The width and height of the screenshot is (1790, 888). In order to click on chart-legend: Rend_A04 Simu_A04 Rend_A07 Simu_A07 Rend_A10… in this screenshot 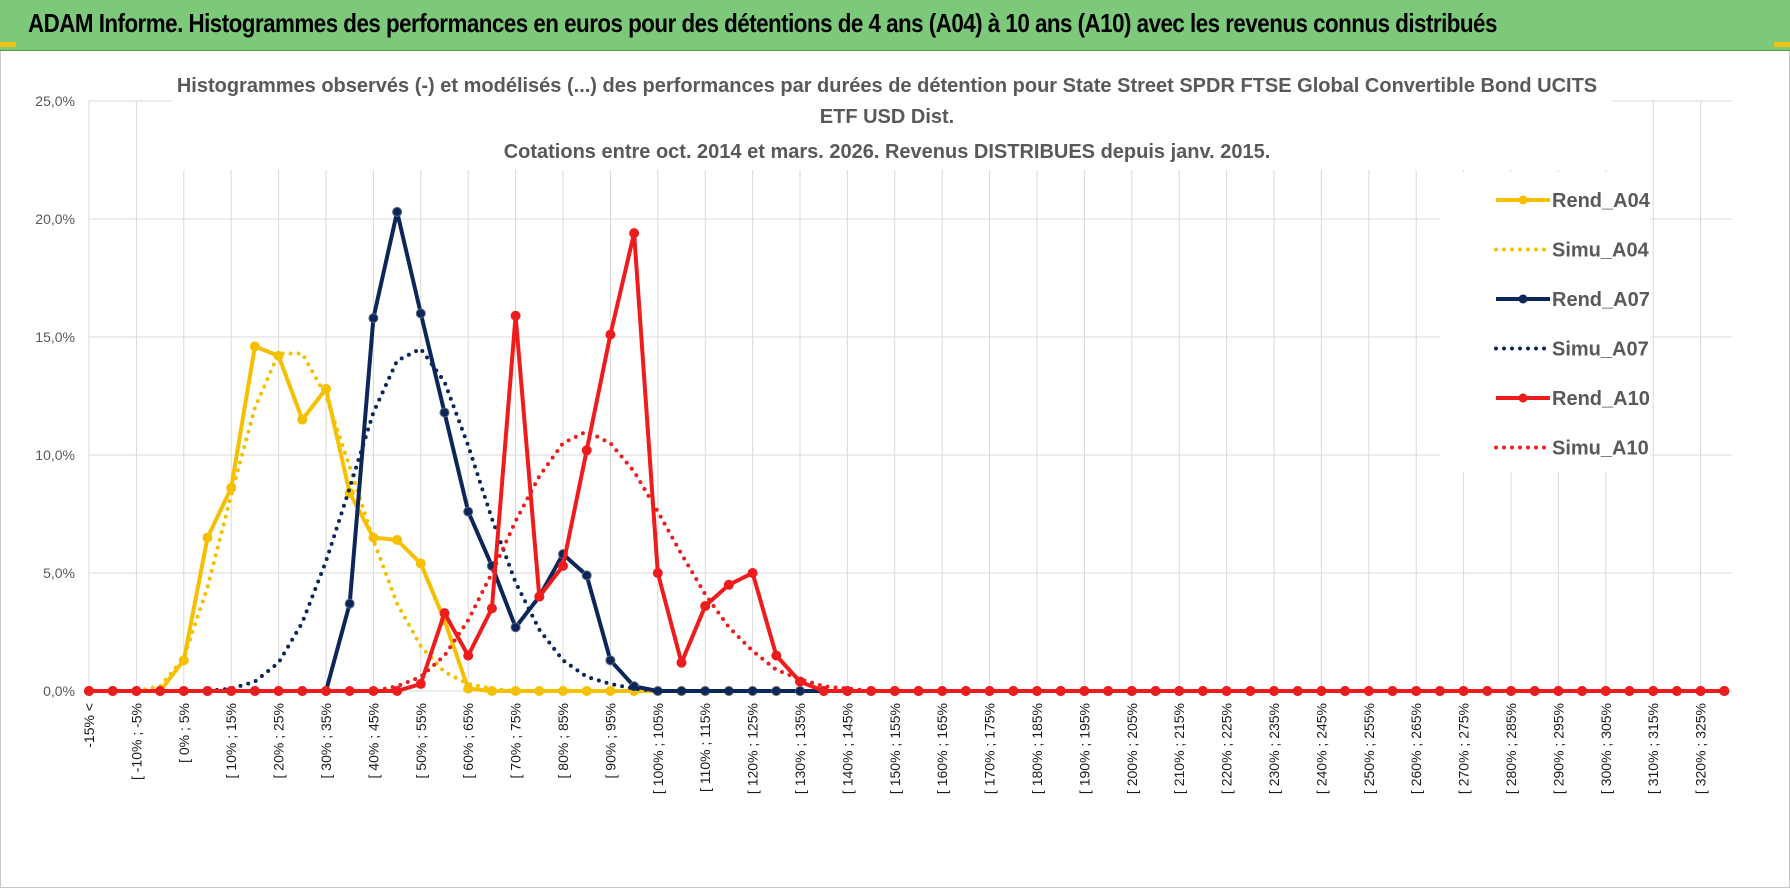, I will do `click(1545, 322)`.